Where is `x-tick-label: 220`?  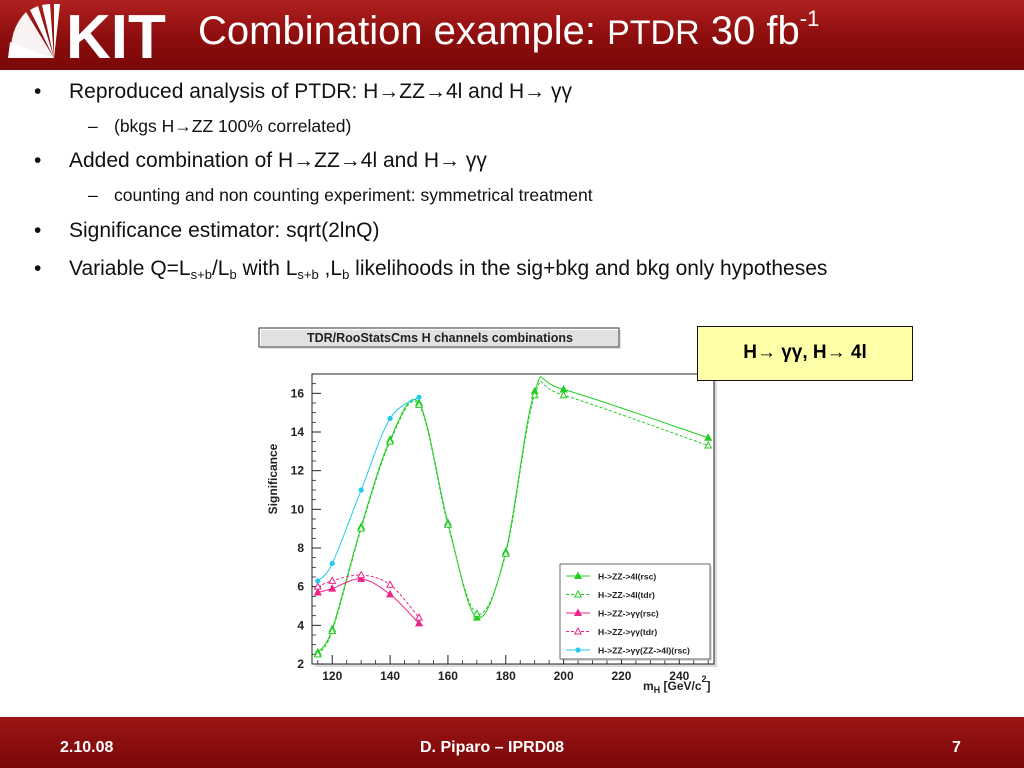
x-tick-label: 220 is located at coordinates (621, 676).